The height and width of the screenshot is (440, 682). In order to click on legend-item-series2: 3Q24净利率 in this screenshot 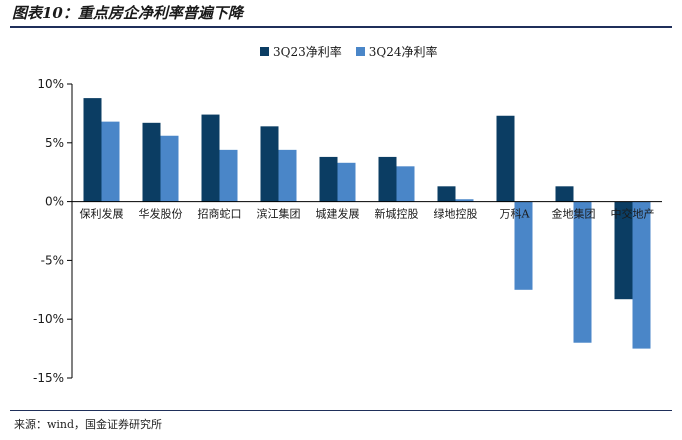, I will do `click(396, 51)`.